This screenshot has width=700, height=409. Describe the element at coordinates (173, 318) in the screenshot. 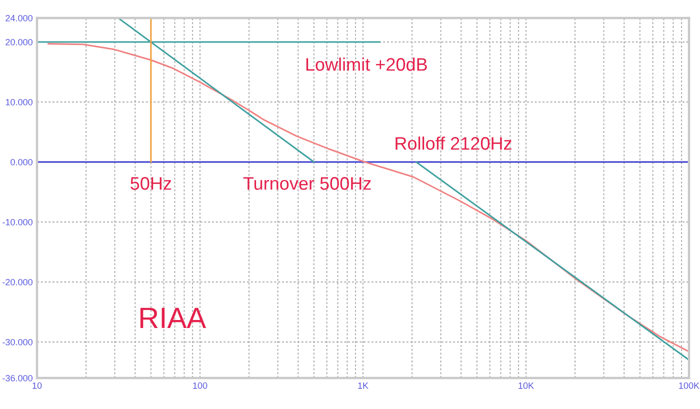

I see `annotation: RIAA` at that location.